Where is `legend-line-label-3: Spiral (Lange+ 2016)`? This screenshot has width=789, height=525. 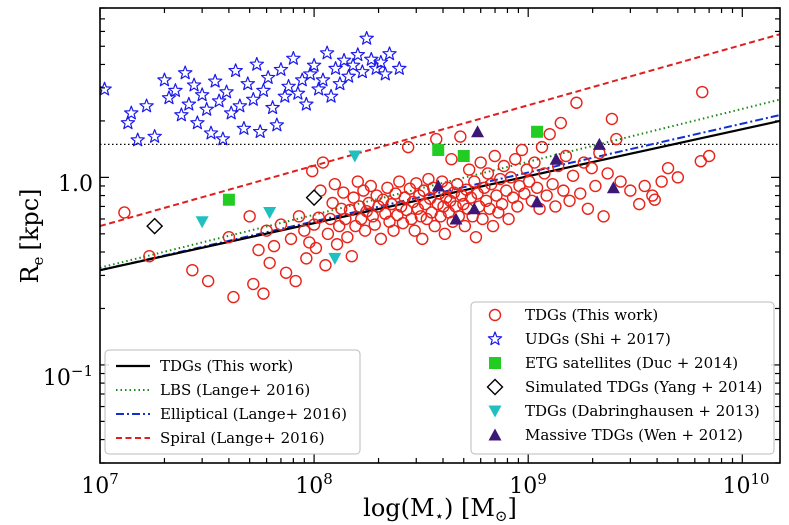
legend-line-label-3: Spiral (Lange+ 2016) is located at coordinates (242, 438).